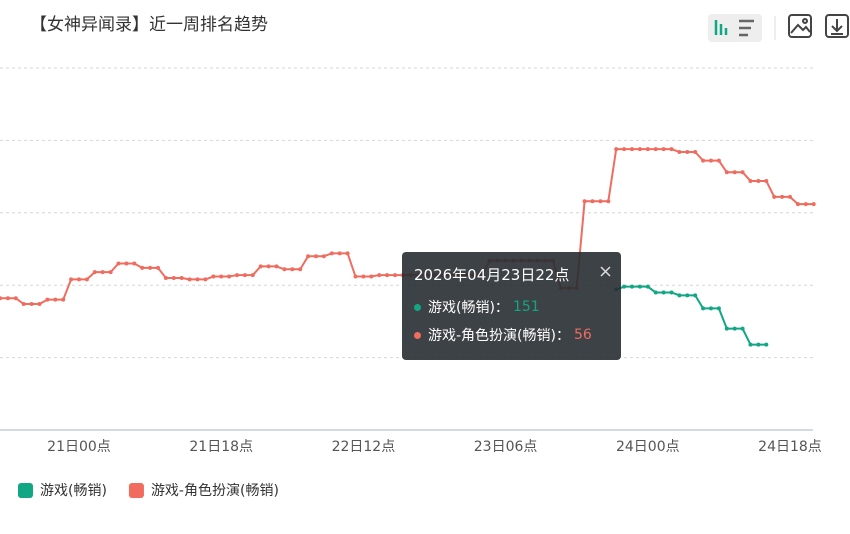 Image resolution: width=850 pixels, height=534 pixels. Describe the element at coordinates (499, 336) in the screenshot. I see `tooltip-label: 游戏-角色扮演(畅销)：` at that location.